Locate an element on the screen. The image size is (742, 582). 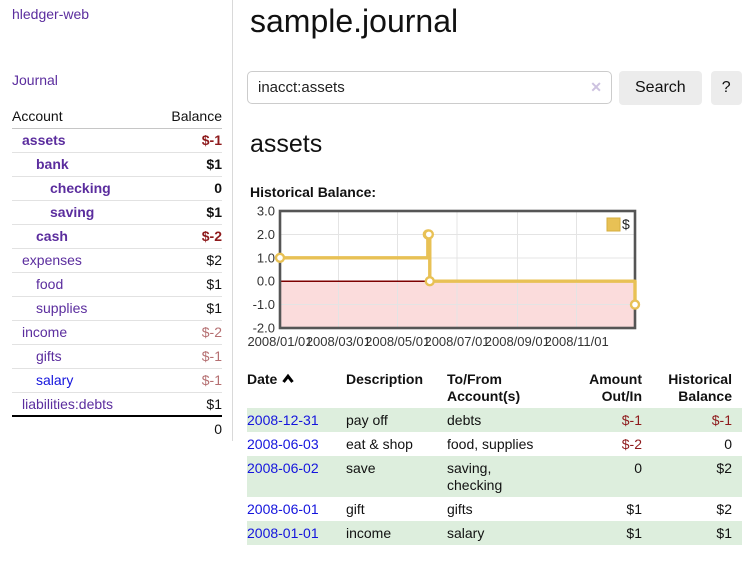
transaction-amount: $-1 is located at coordinates (631, 420).